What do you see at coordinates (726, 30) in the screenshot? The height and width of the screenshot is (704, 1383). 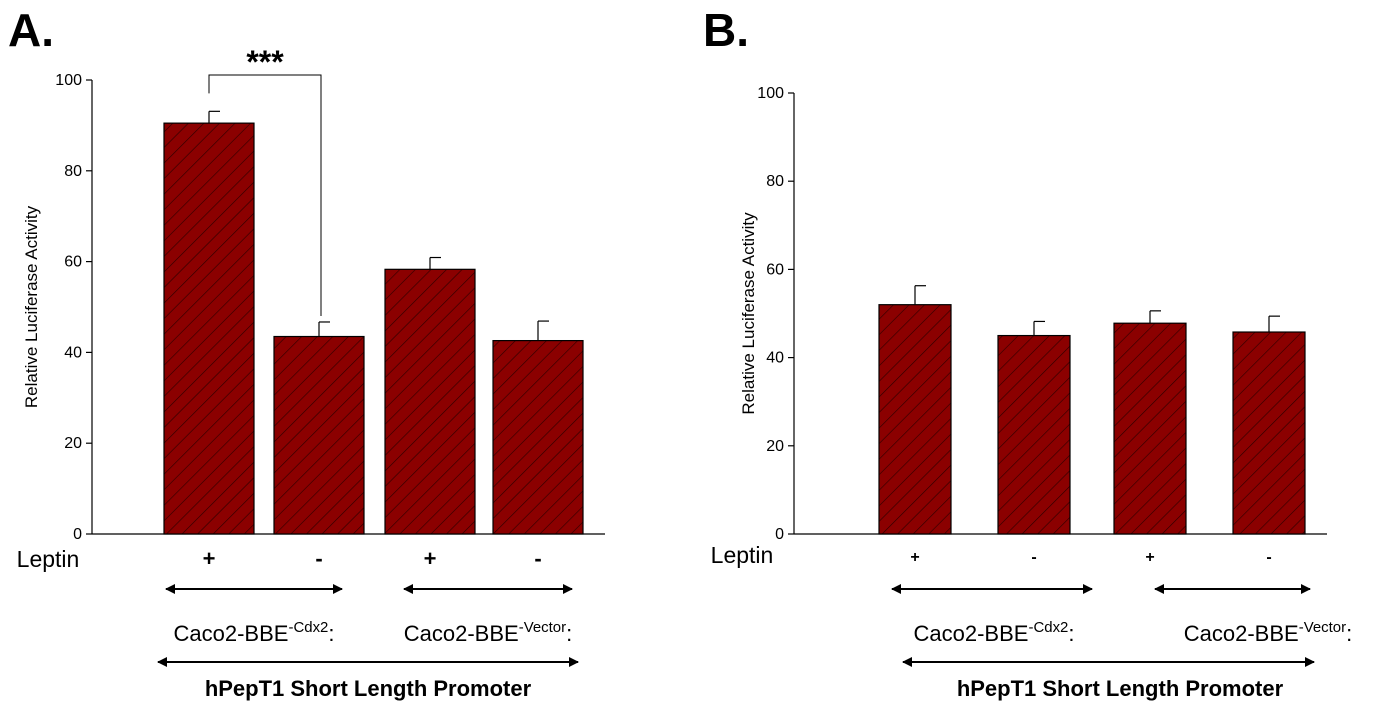 I see `panel-label: B.` at bounding box center [726, 30].